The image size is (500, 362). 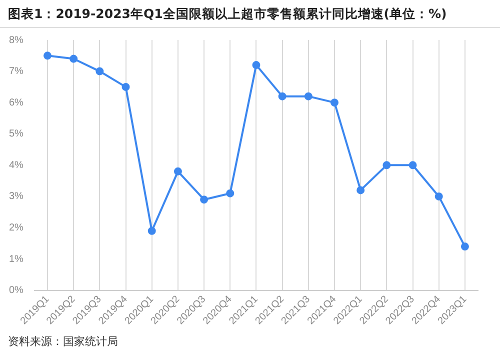 I want to click on chart-title: 图表1：2019-2023年Q1全国限额以上超市零售额累计同比增速(单位：%), so click(x=227, y=14).